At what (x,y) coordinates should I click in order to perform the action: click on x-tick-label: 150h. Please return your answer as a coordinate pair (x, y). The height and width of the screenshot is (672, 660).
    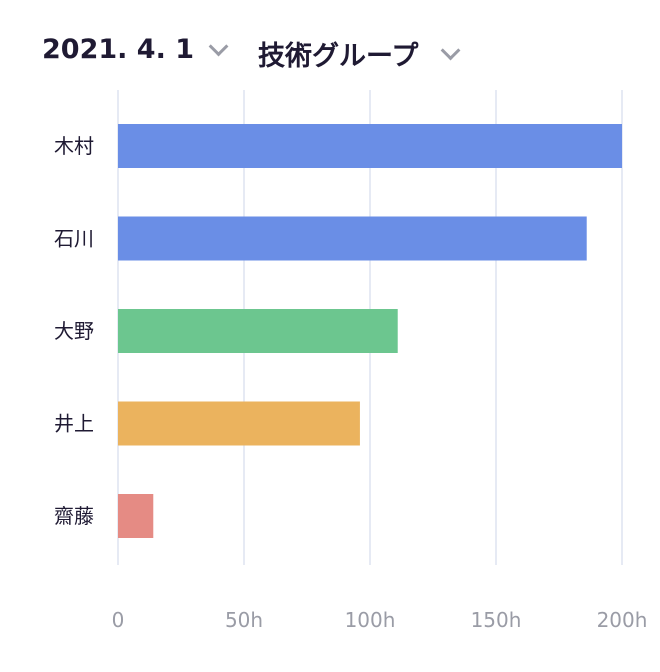
    Looking at the image, I should click on (496, 620).